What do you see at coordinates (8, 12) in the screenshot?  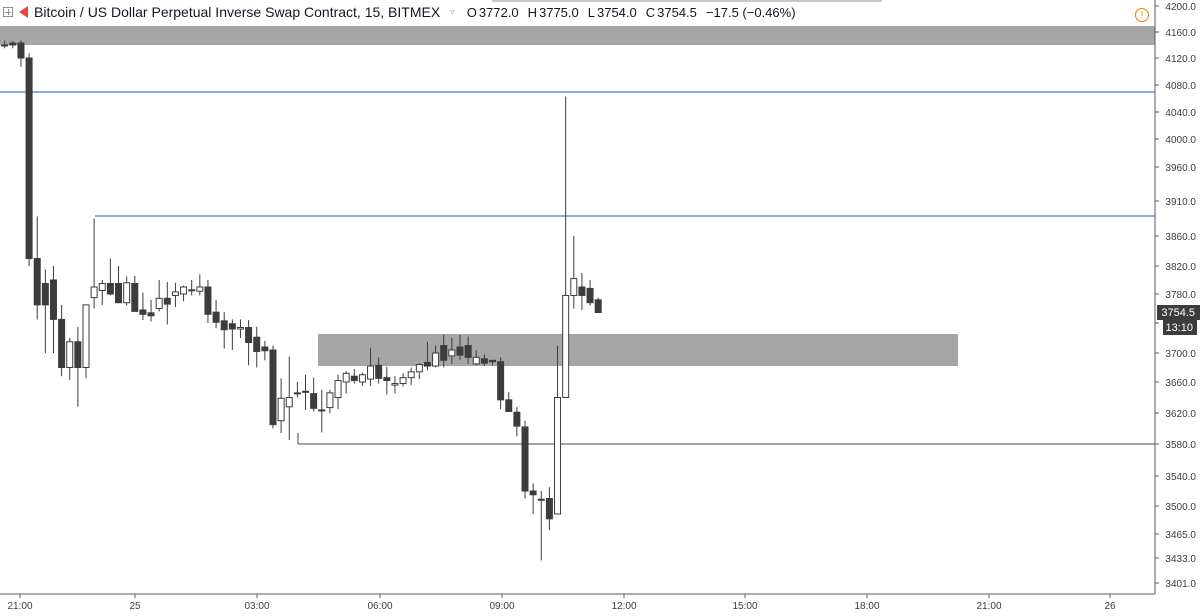 I see `legend-collapse-icon` at bounding box center [8, 12].